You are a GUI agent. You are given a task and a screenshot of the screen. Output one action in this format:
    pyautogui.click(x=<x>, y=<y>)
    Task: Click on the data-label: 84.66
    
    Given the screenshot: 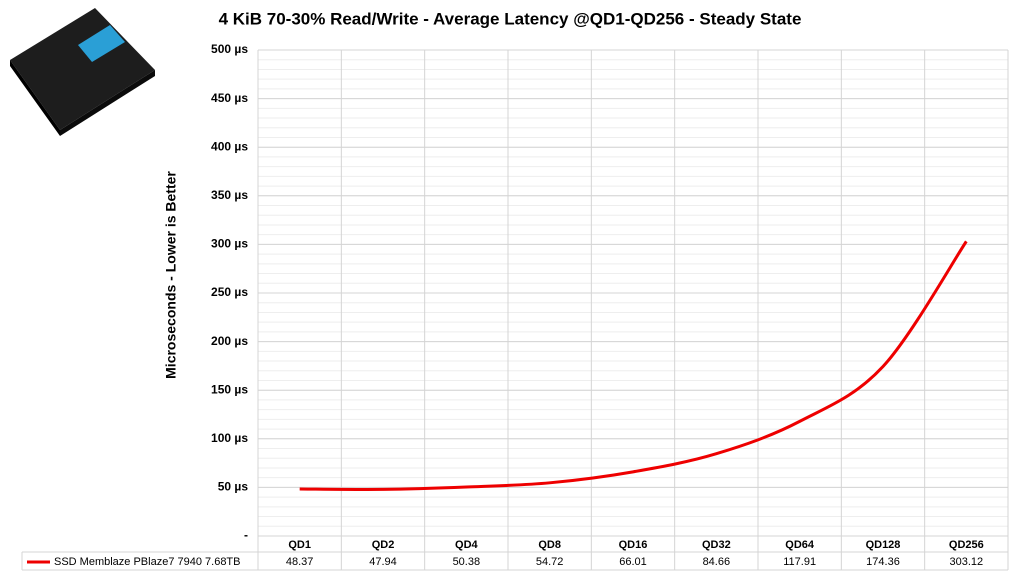 What is the action you would take?
    pyautogui.click(x=717, y=562)
    